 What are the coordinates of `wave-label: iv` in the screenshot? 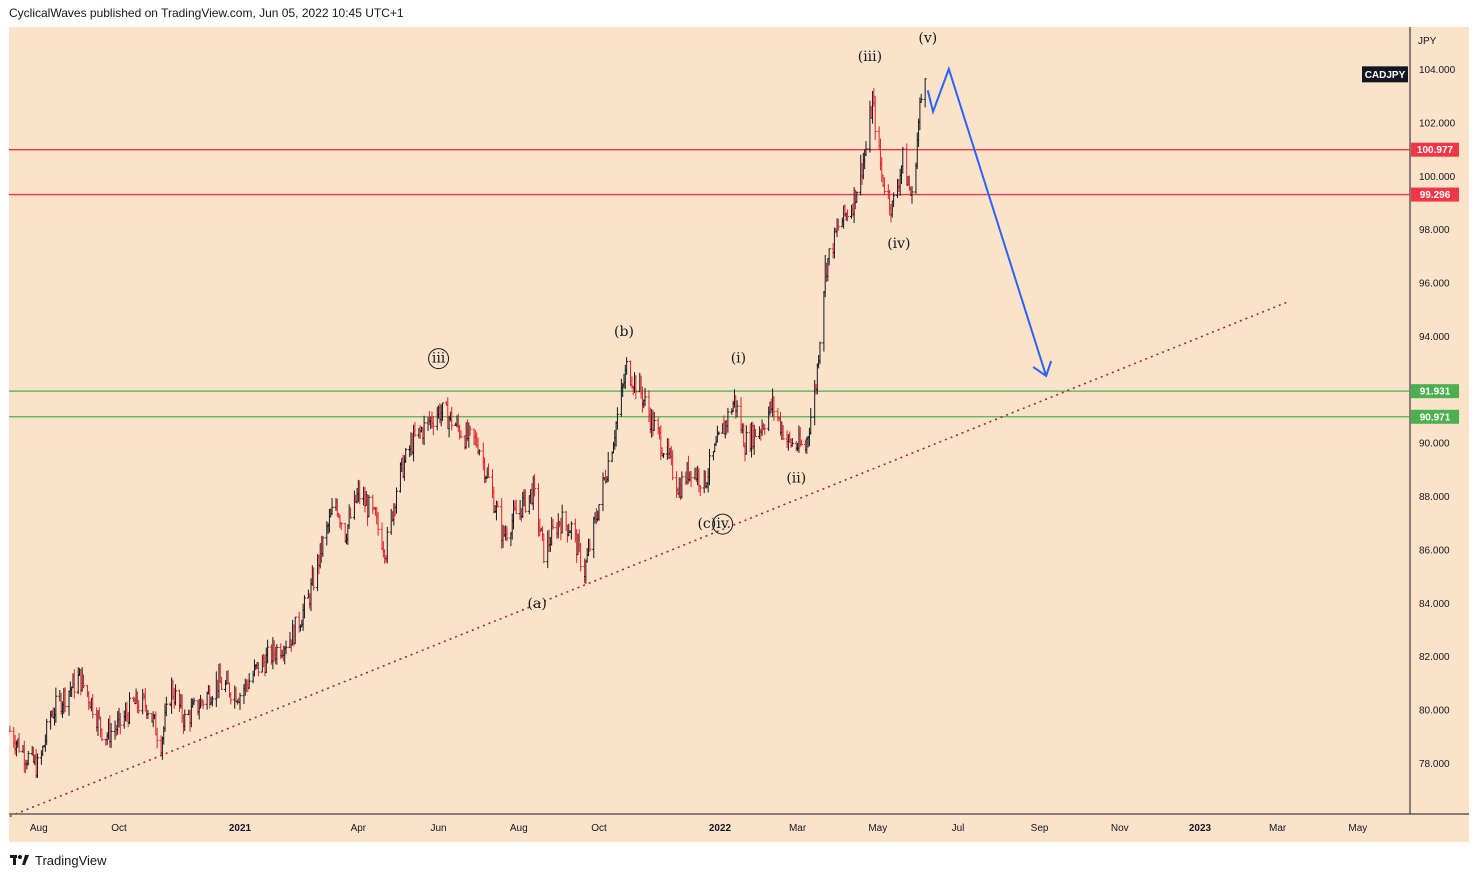 It's located at (722, 524).